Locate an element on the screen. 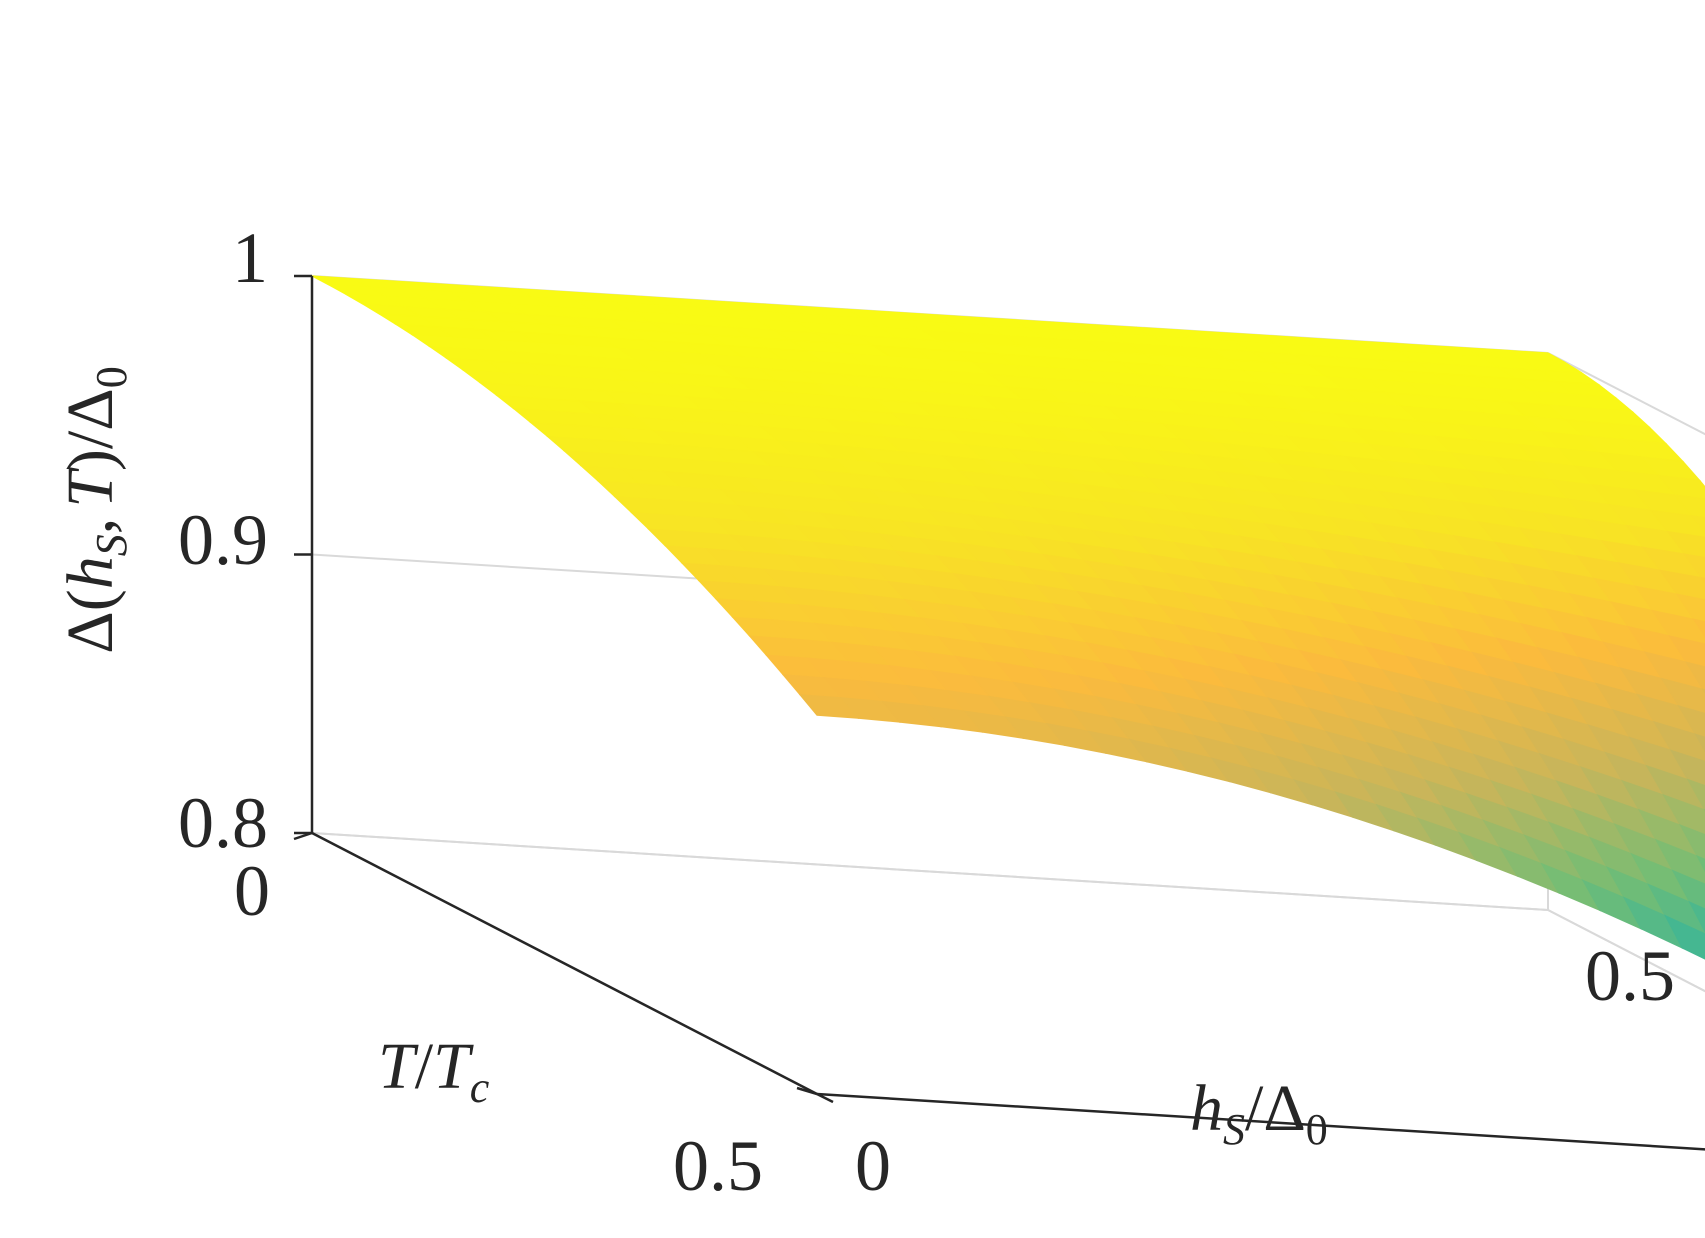 This screenshot has width=1705, height=1238. grid-line-floor-back is located at coordinates (930, 871).